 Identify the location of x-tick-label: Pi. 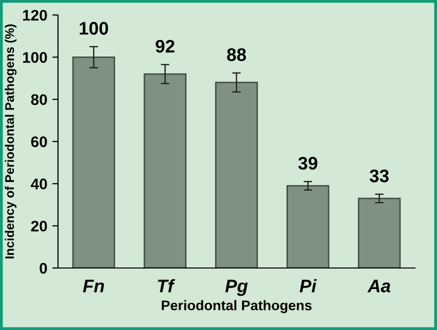
(308, 285).